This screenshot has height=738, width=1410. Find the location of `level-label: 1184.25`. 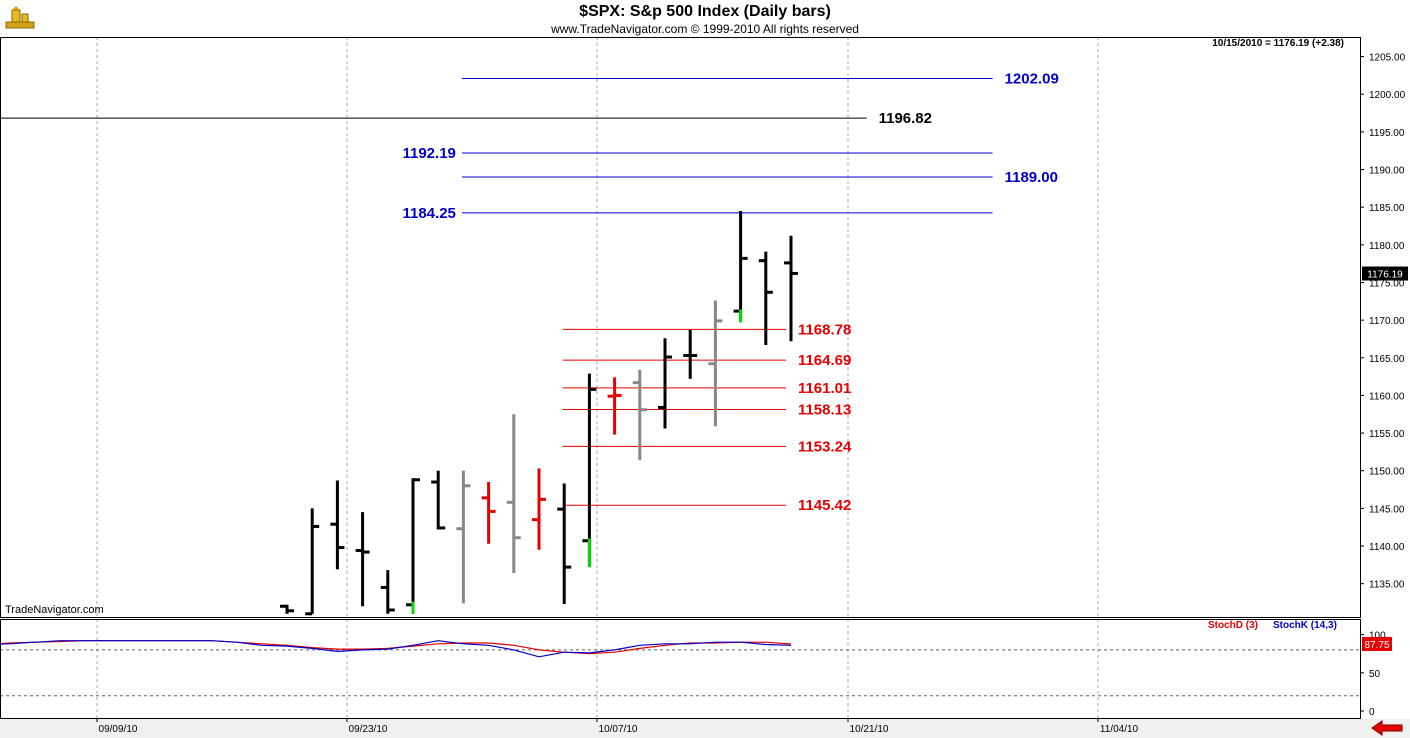

level-label: 1184.25 is located at coordinates (428, 213).